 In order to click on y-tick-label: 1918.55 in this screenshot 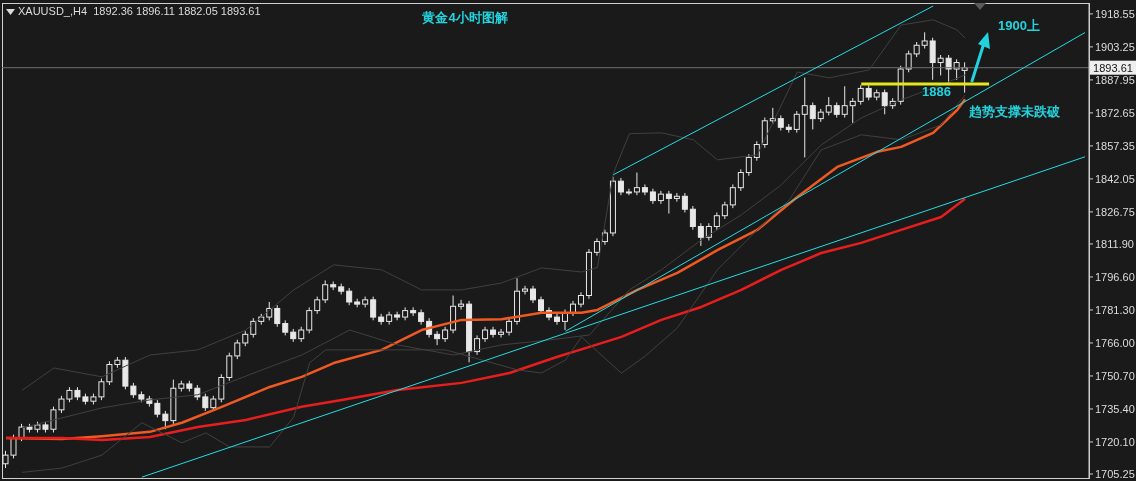, I will do `click(1115, 13)`.